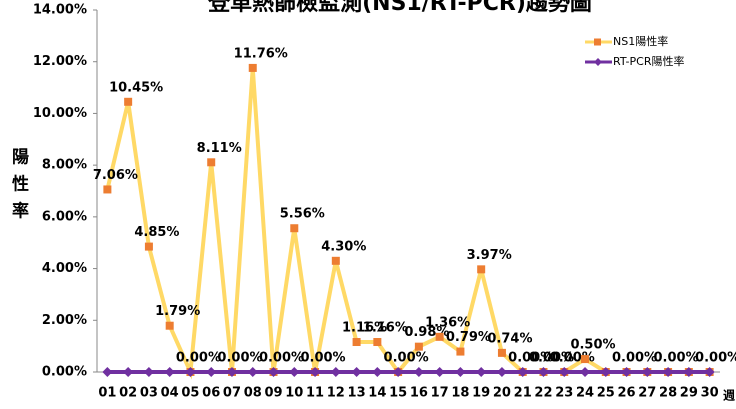 The height and width of the screenshot is (409, 736). Describe the element at coordinates (640, 41) in the screenshot. I see `legend-label: NS1陽性率` at that location.